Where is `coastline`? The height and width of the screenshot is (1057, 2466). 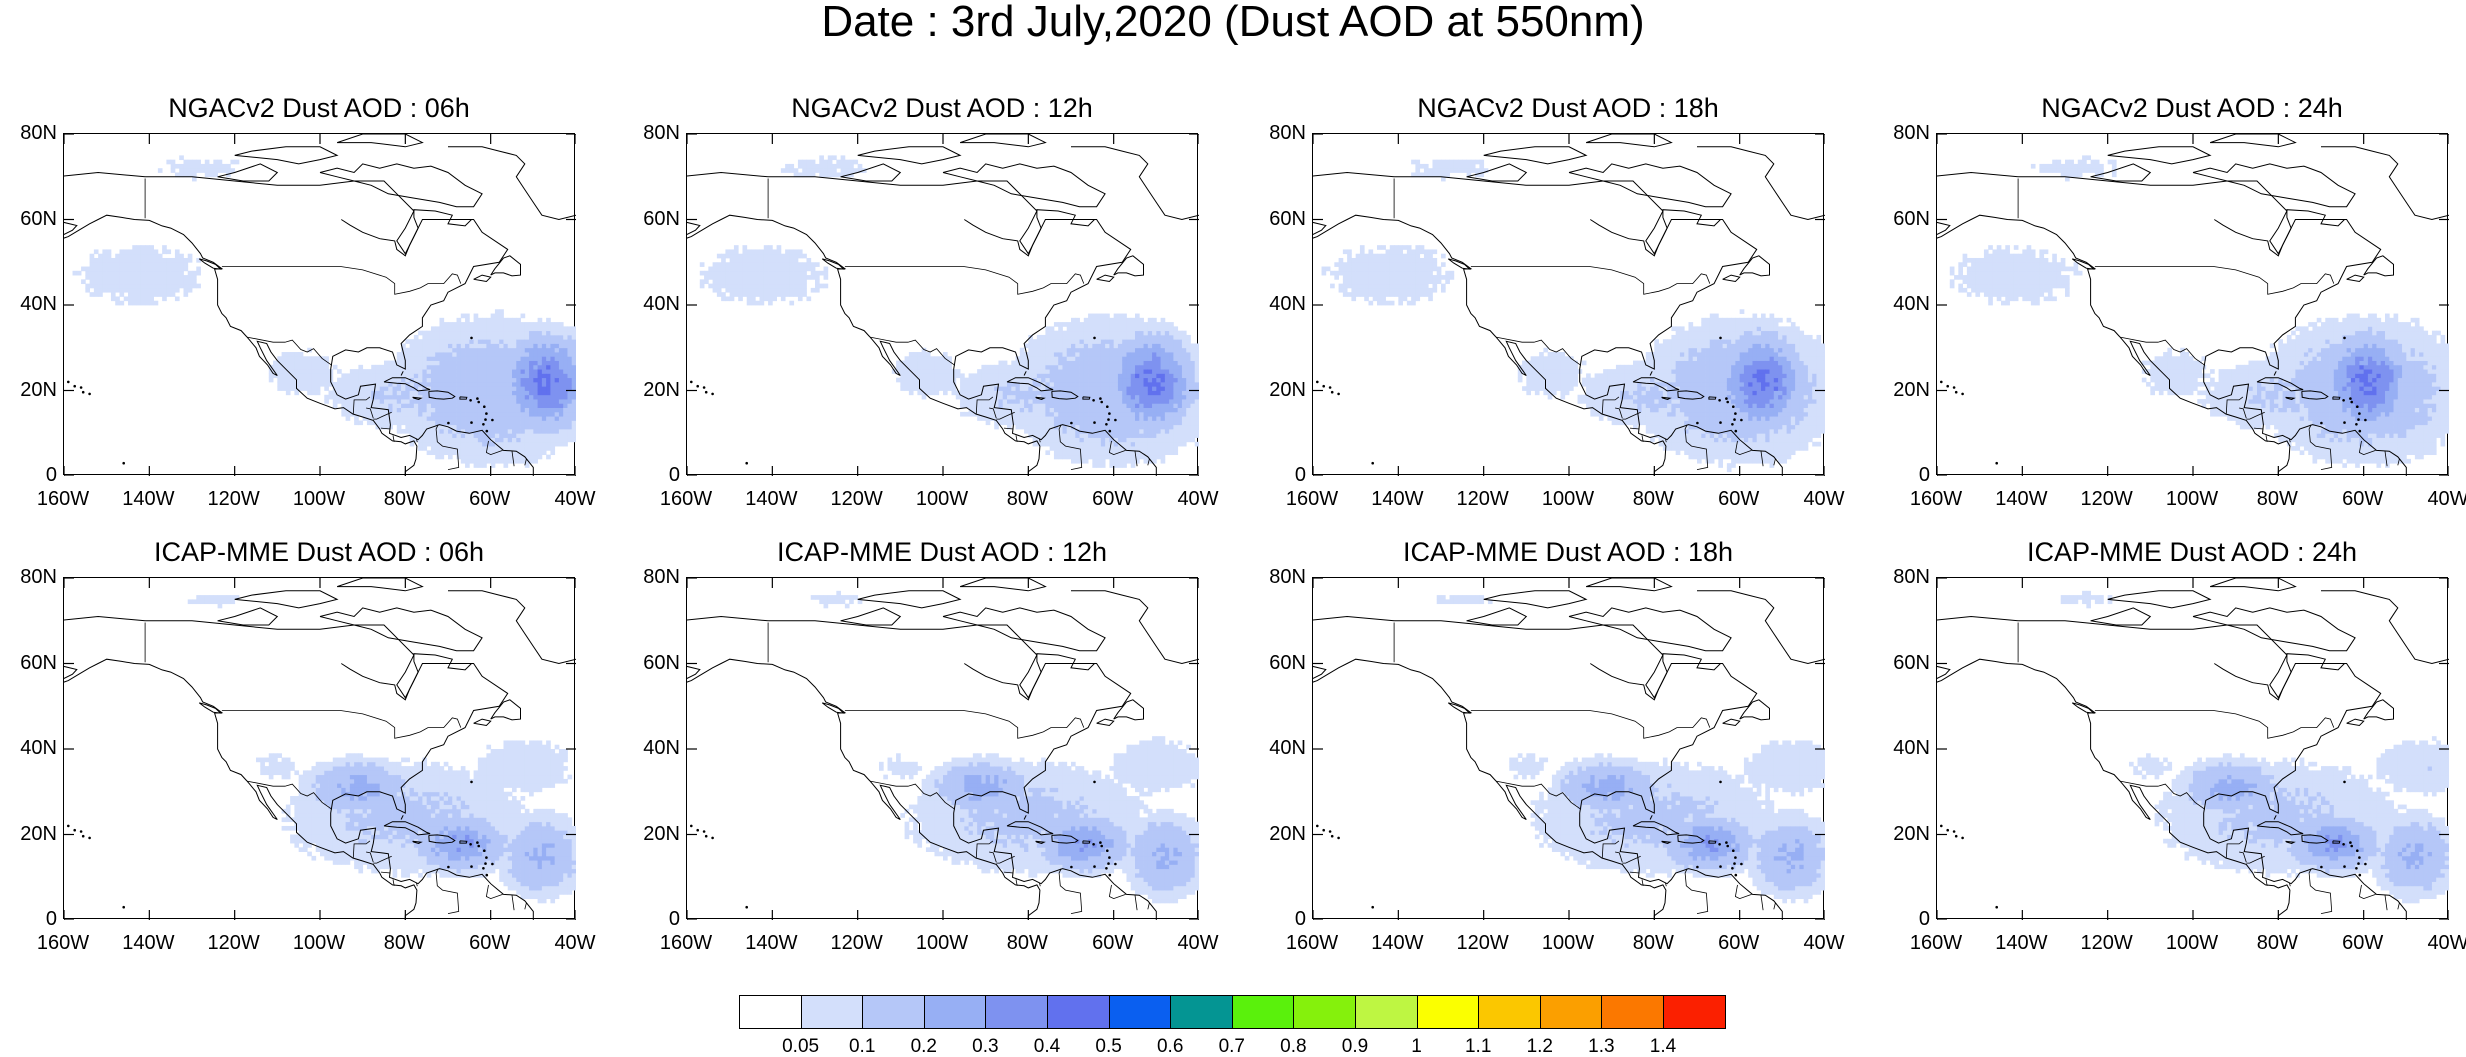
coastline is located at coordinates (1029, 233).